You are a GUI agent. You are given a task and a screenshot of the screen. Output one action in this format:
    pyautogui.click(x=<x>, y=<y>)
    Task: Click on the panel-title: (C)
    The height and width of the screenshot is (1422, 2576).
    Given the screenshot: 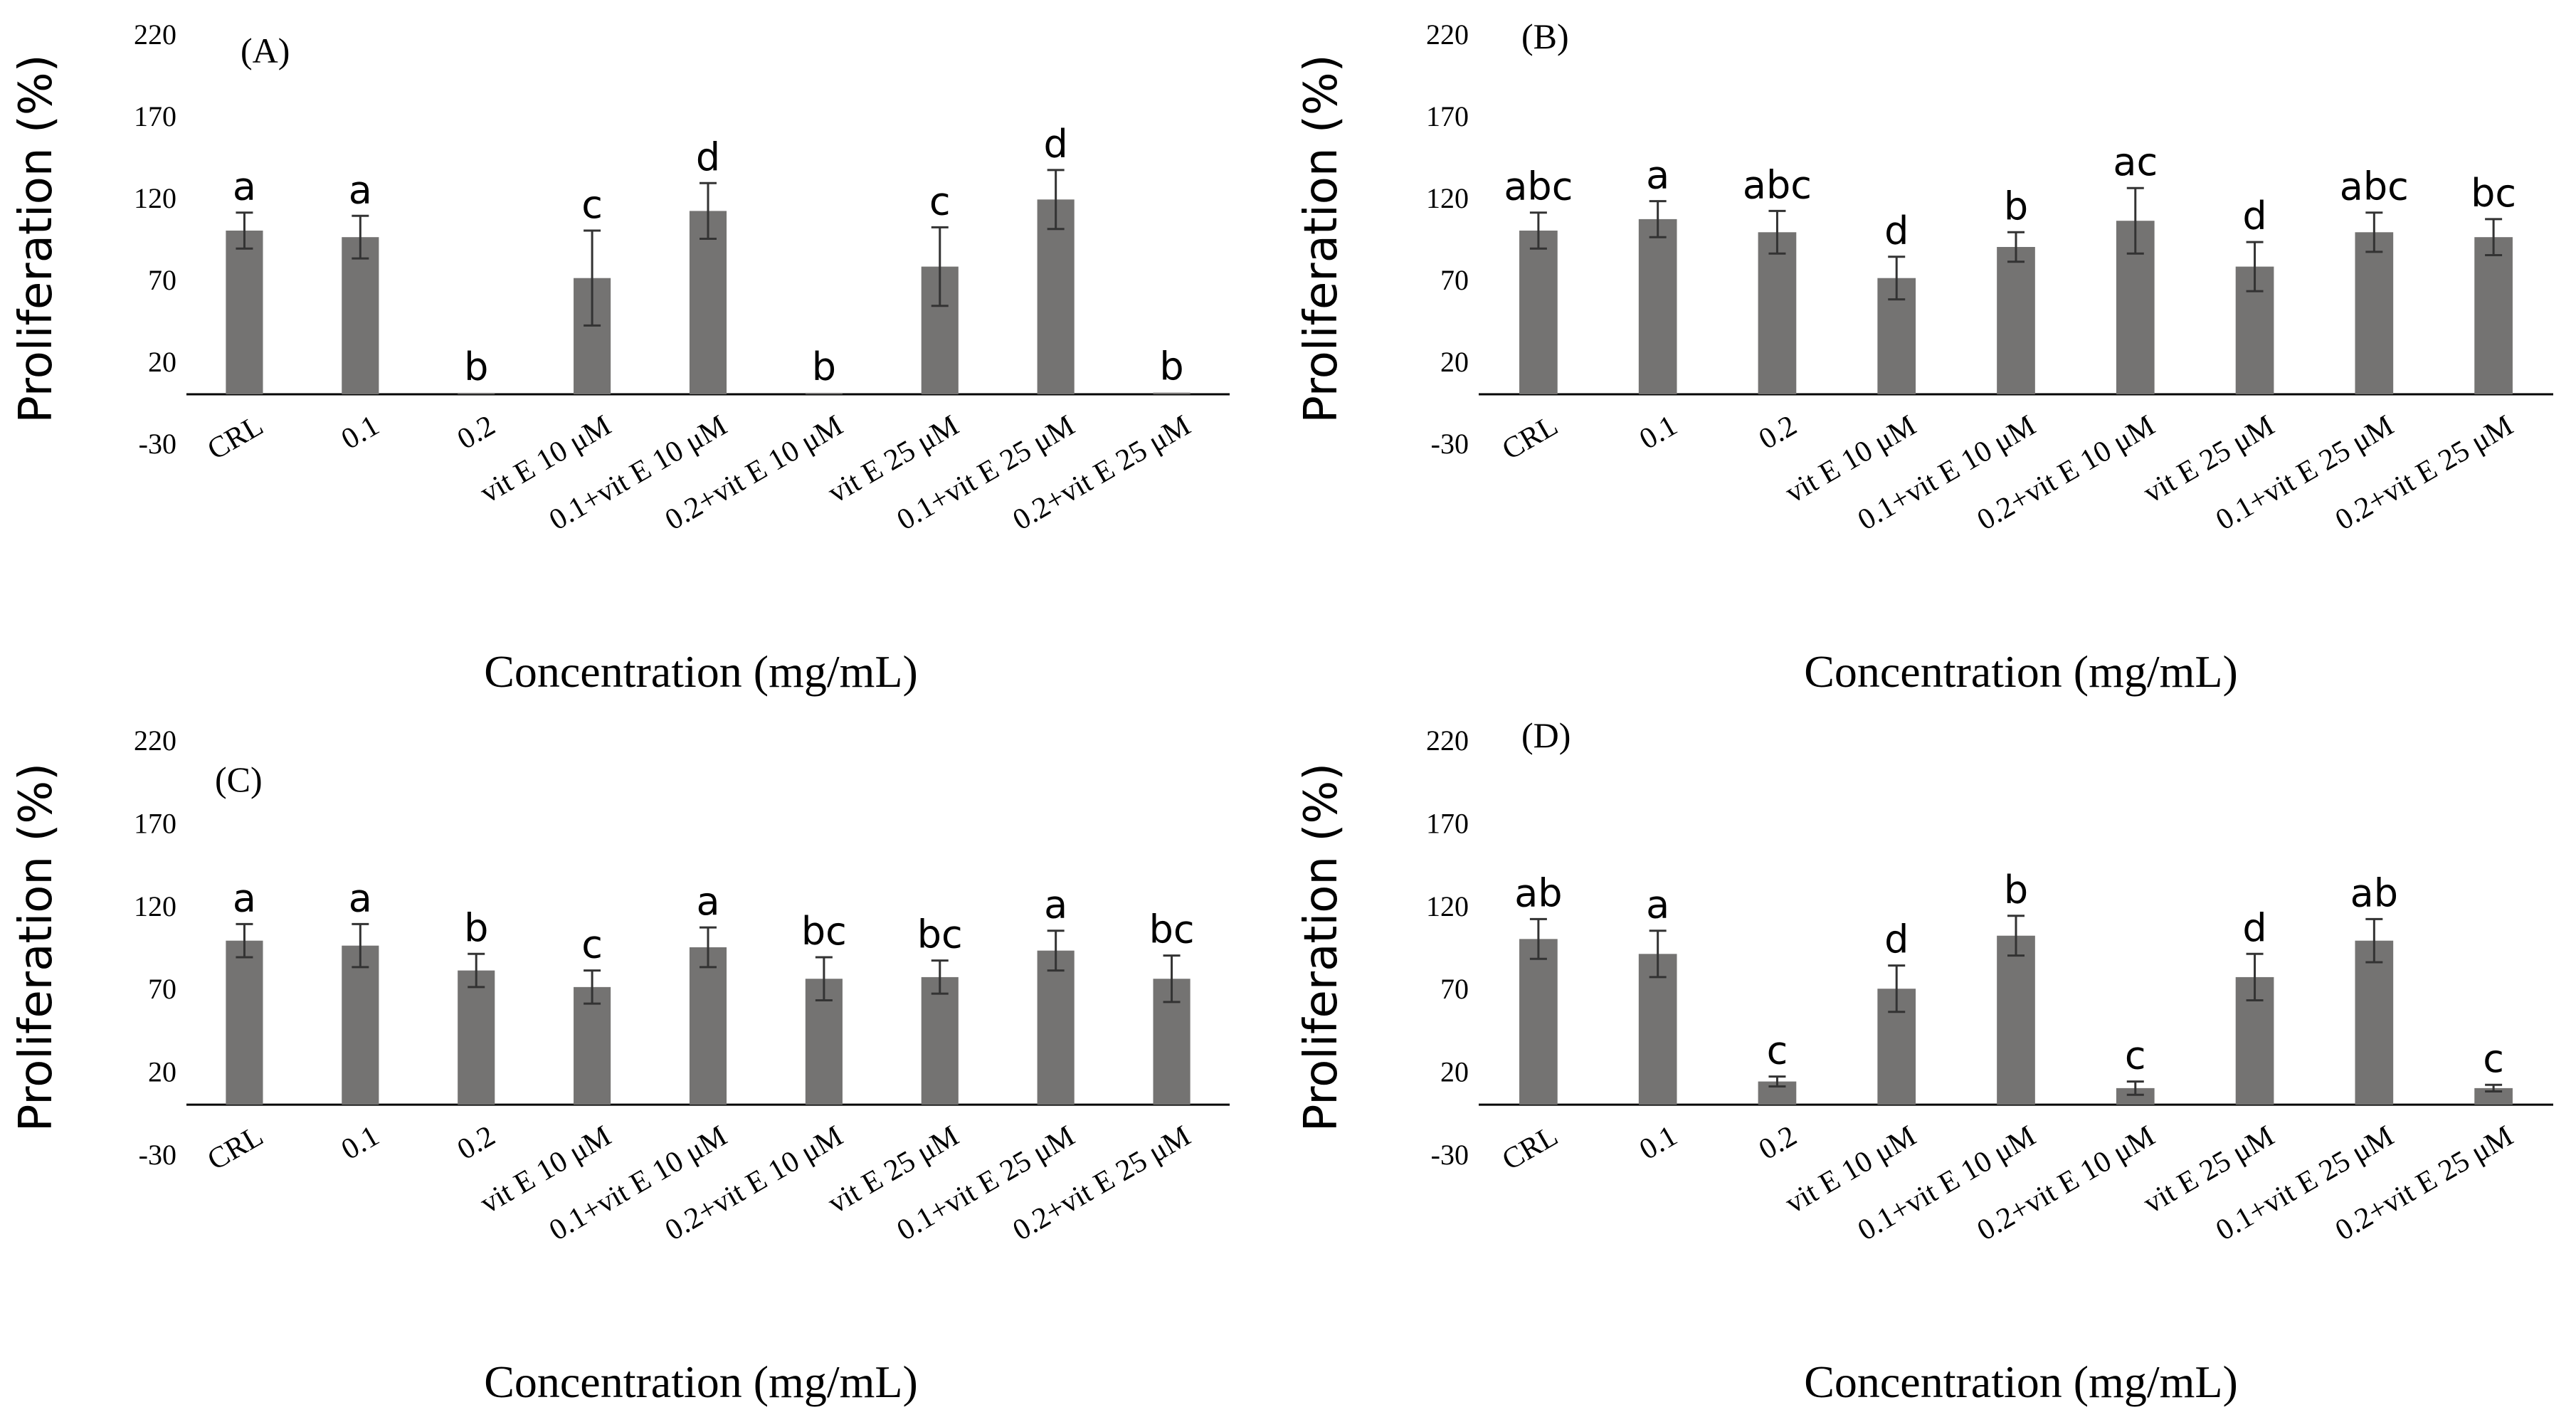 What is the action you would take?
    pyautogui.click(x=239, y=779)
    